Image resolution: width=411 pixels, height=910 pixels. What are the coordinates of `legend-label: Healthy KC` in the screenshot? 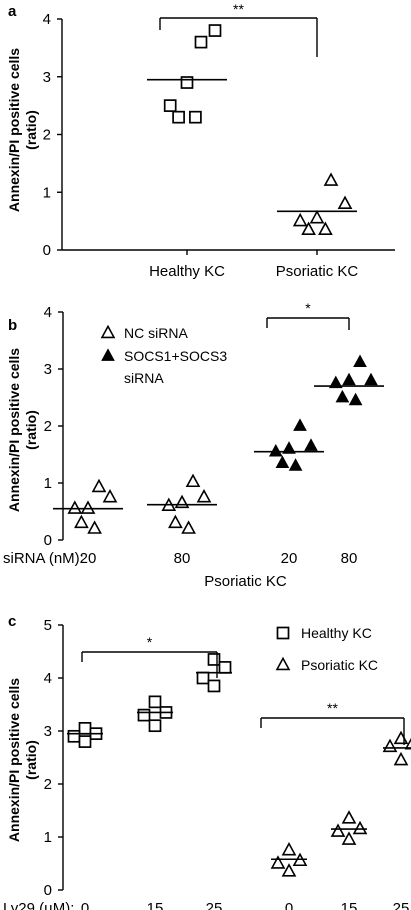 It's located at (336, 633).